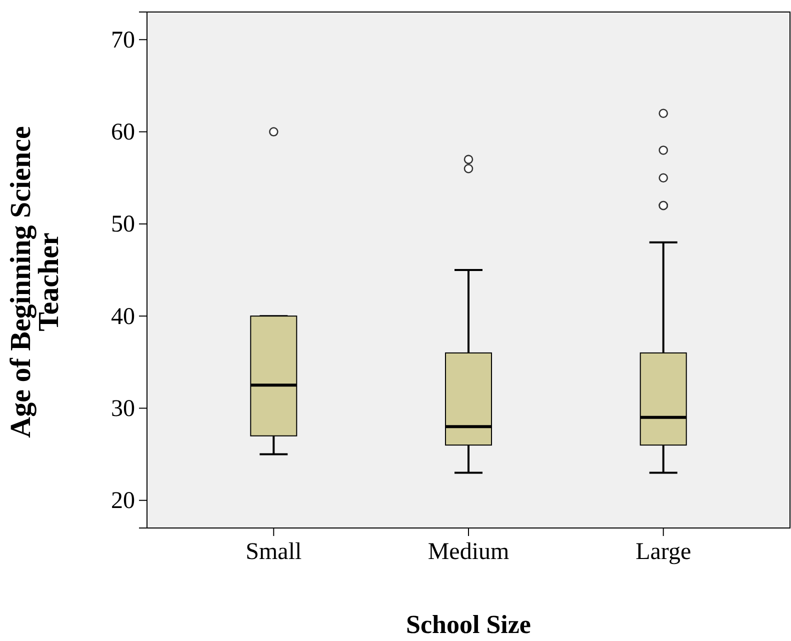 This screenshot has width=791, height=641. Describe the element at coordinates (123, 317) in the screenshot. I see `y-tick-label: 40` at that location.